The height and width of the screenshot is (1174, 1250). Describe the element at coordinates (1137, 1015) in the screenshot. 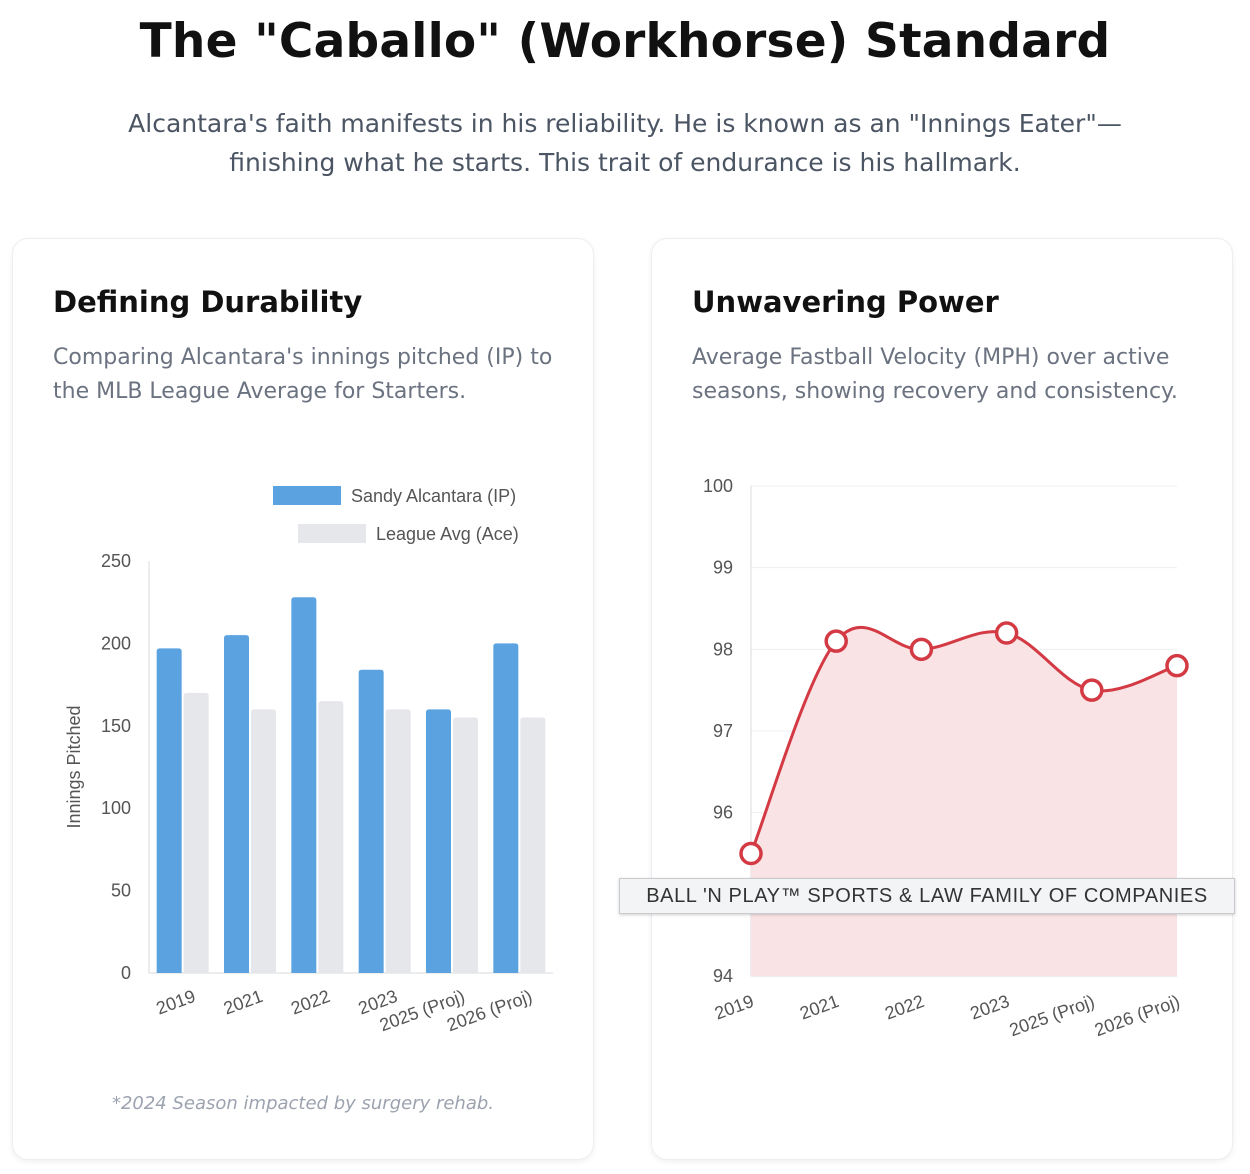

I see `x-tick-label: 2026 (Proj)` at that location.